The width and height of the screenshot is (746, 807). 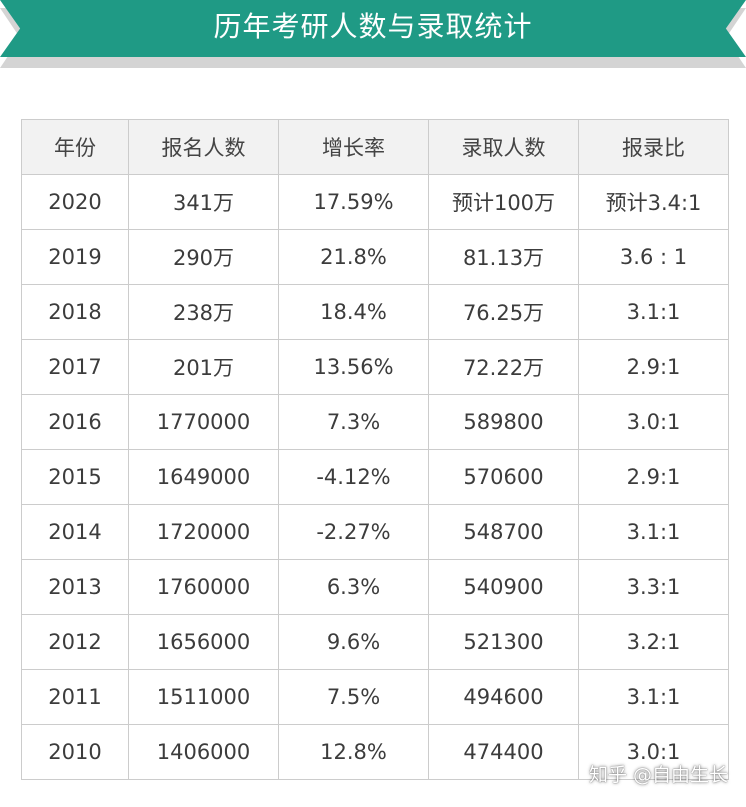 I want to click on table-row: 2015 1649000 -4.12% 570600 2.9:1, so click(x=375, y=477).